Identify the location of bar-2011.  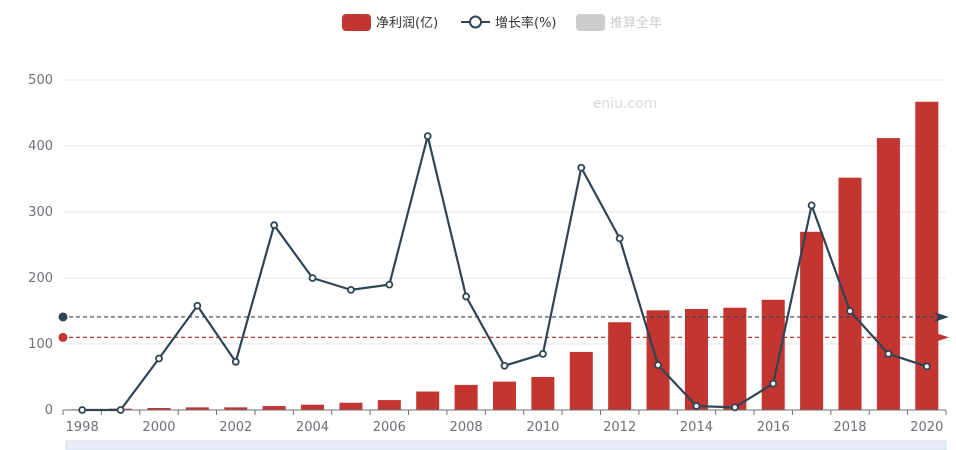
(581, 380).